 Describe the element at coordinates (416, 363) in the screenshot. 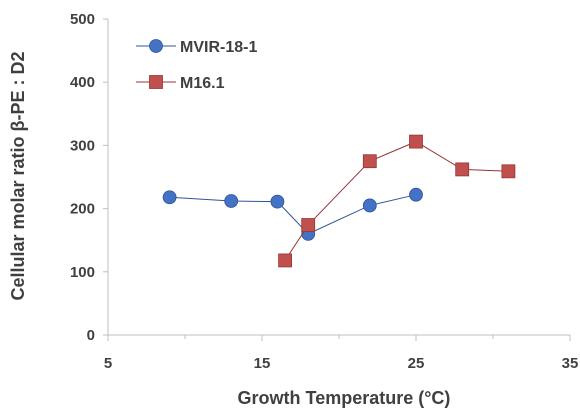

I see `x-tick-label: 25` at that location.